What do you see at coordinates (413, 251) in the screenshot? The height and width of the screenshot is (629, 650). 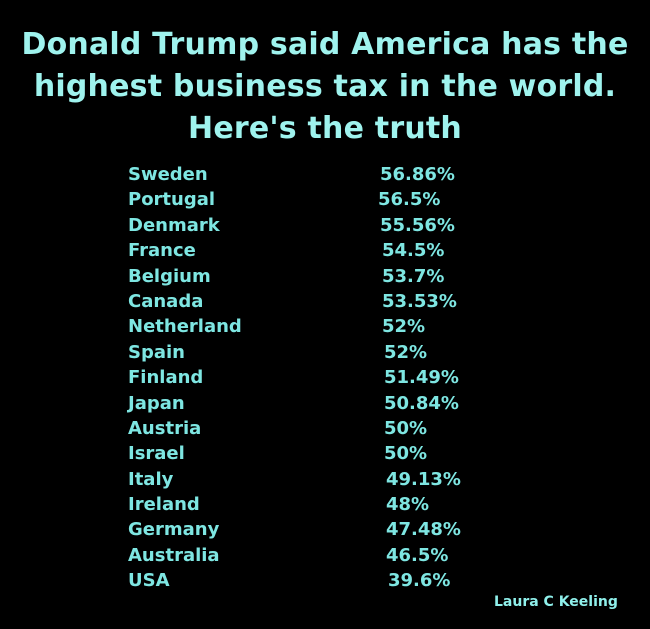 I see `tax-rate-value: 54.5%` at bounding box center [413, 251].